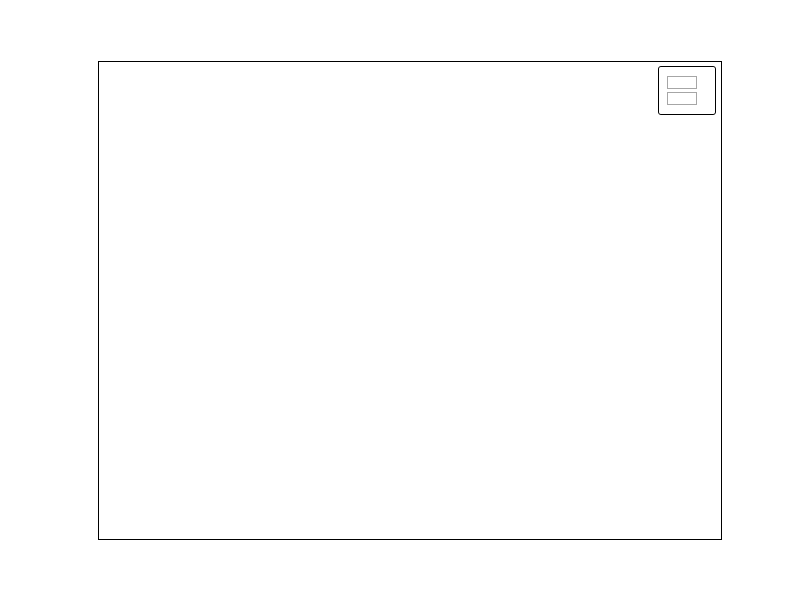 The height and width of the screenshot is (600, 800). I want to click on fp-swatch, so click(681, 98).